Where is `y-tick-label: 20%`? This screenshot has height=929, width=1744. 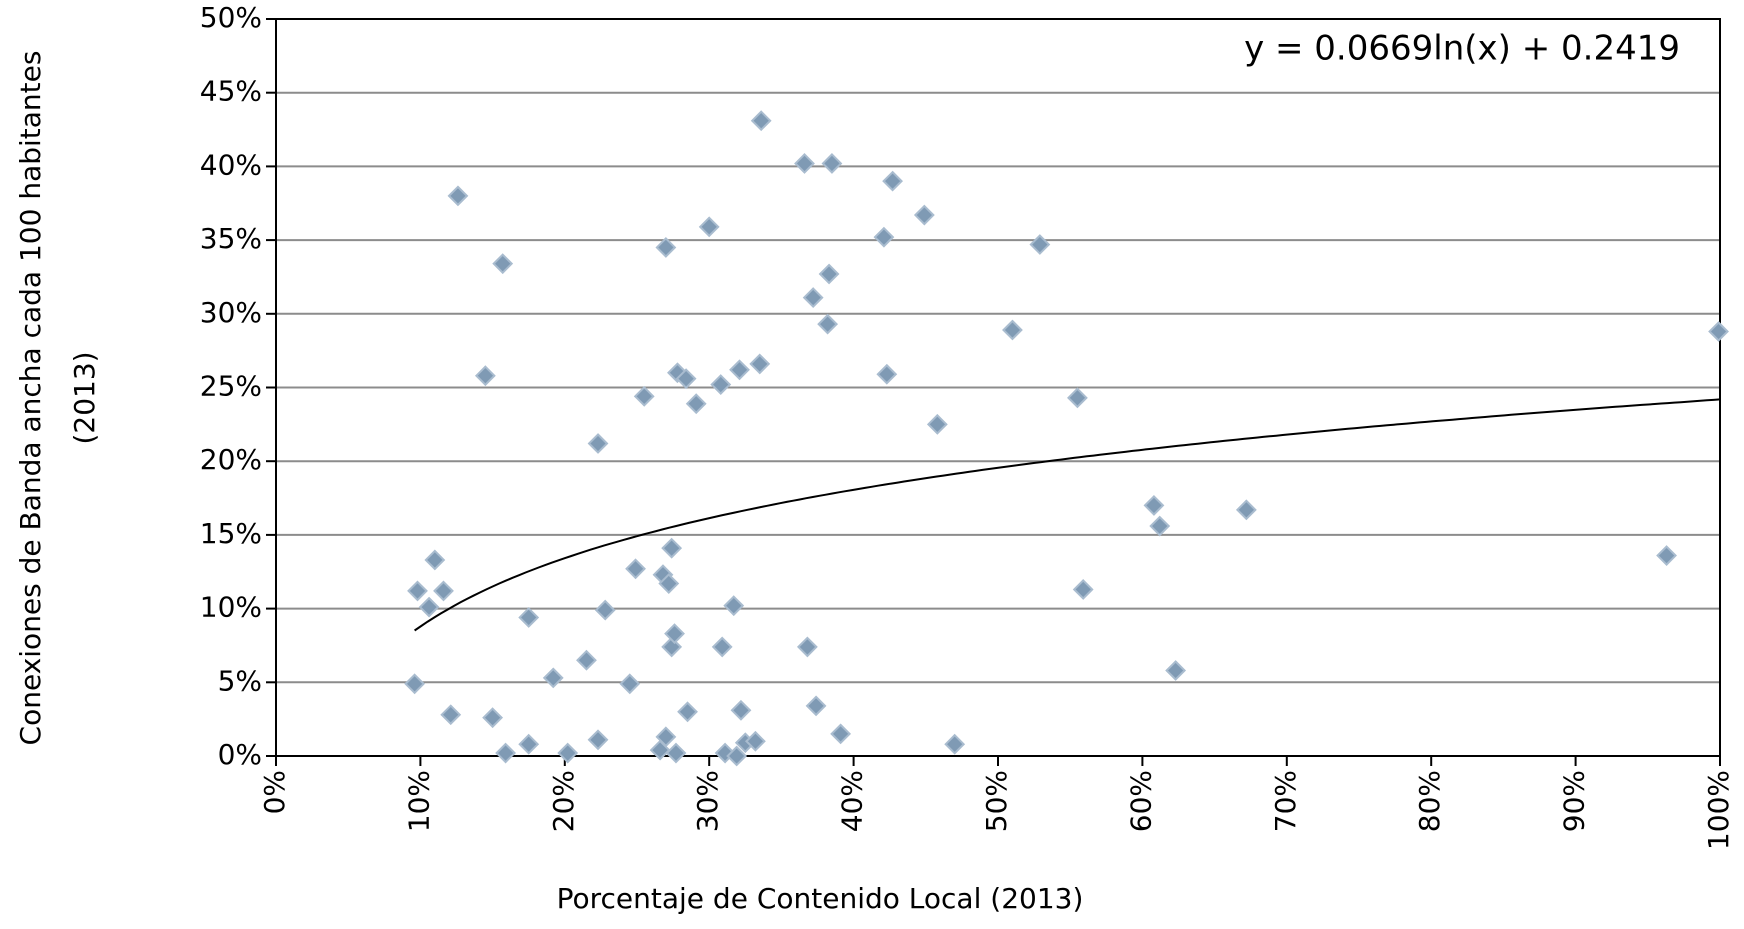
y-tick-label: 20% is located at coordinates (231, 459).